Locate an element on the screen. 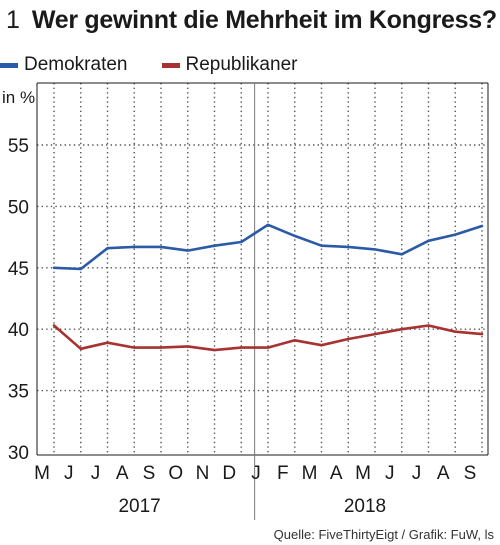 Image resolution: width=500 pixels, height=545 pixels. chart-title-text: Wer gewinnt die Mehrheit im Kongress? is located at coordinates (264, 20).